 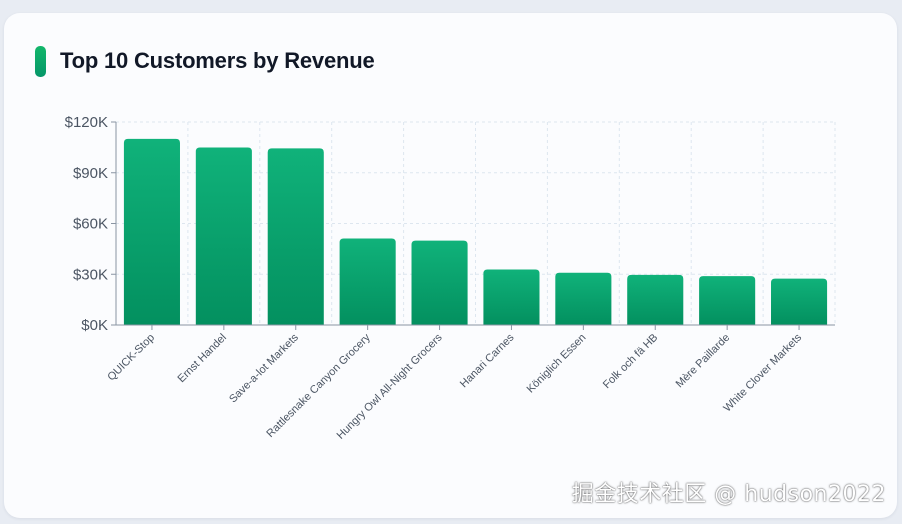 I want to click on y-tick-label: $0K, so click(x=94, y=325).